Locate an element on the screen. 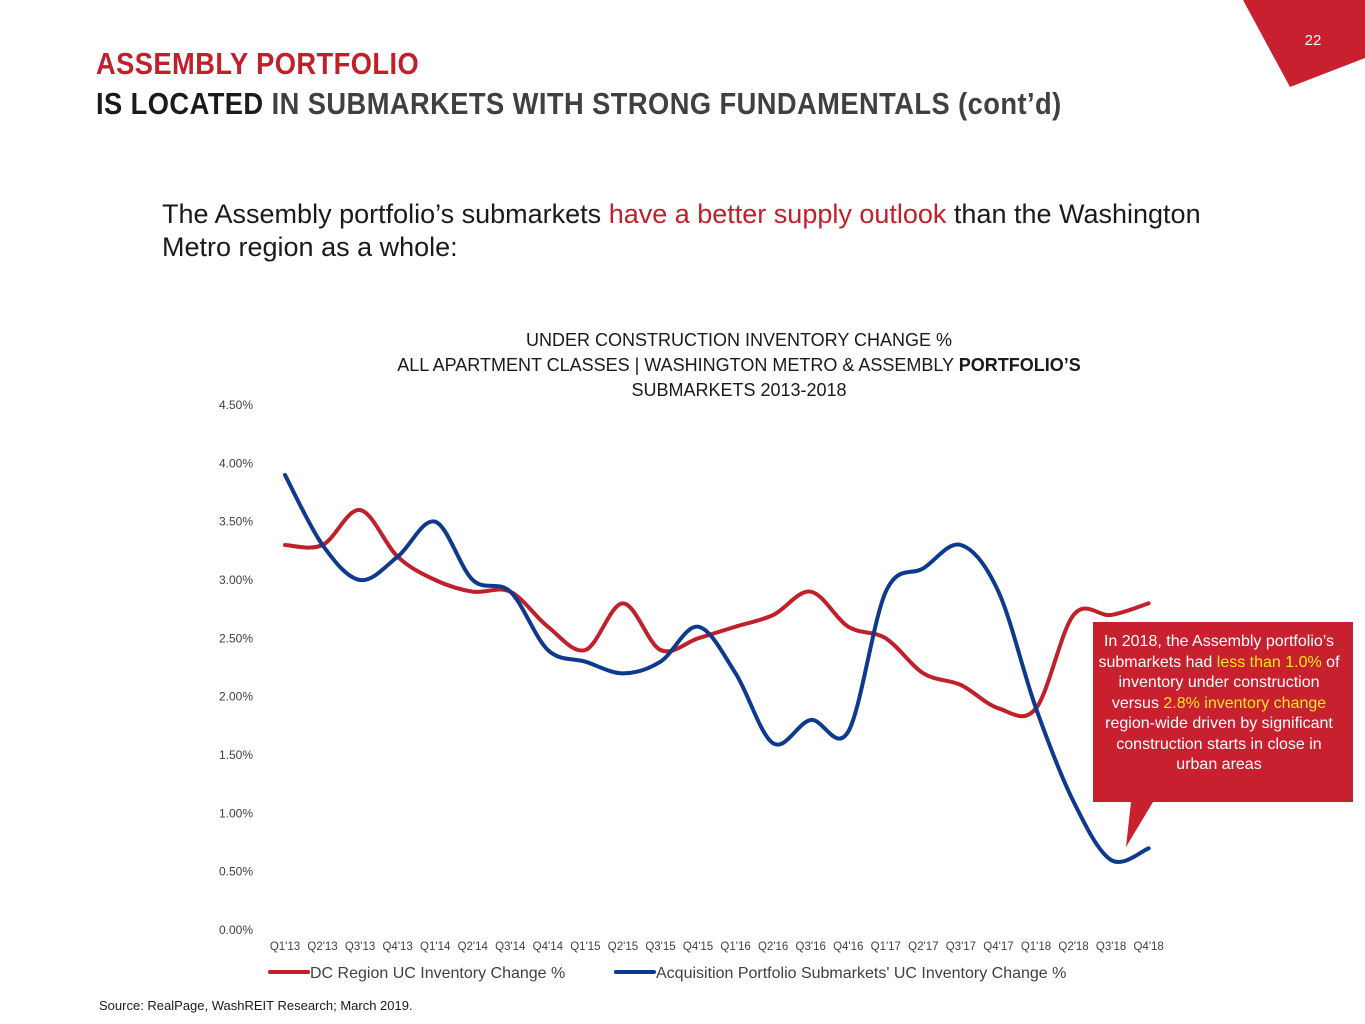 This screenshot has width=1365, height=1024. y-tick-label: 2.00% is located at coordinates (236, 697).